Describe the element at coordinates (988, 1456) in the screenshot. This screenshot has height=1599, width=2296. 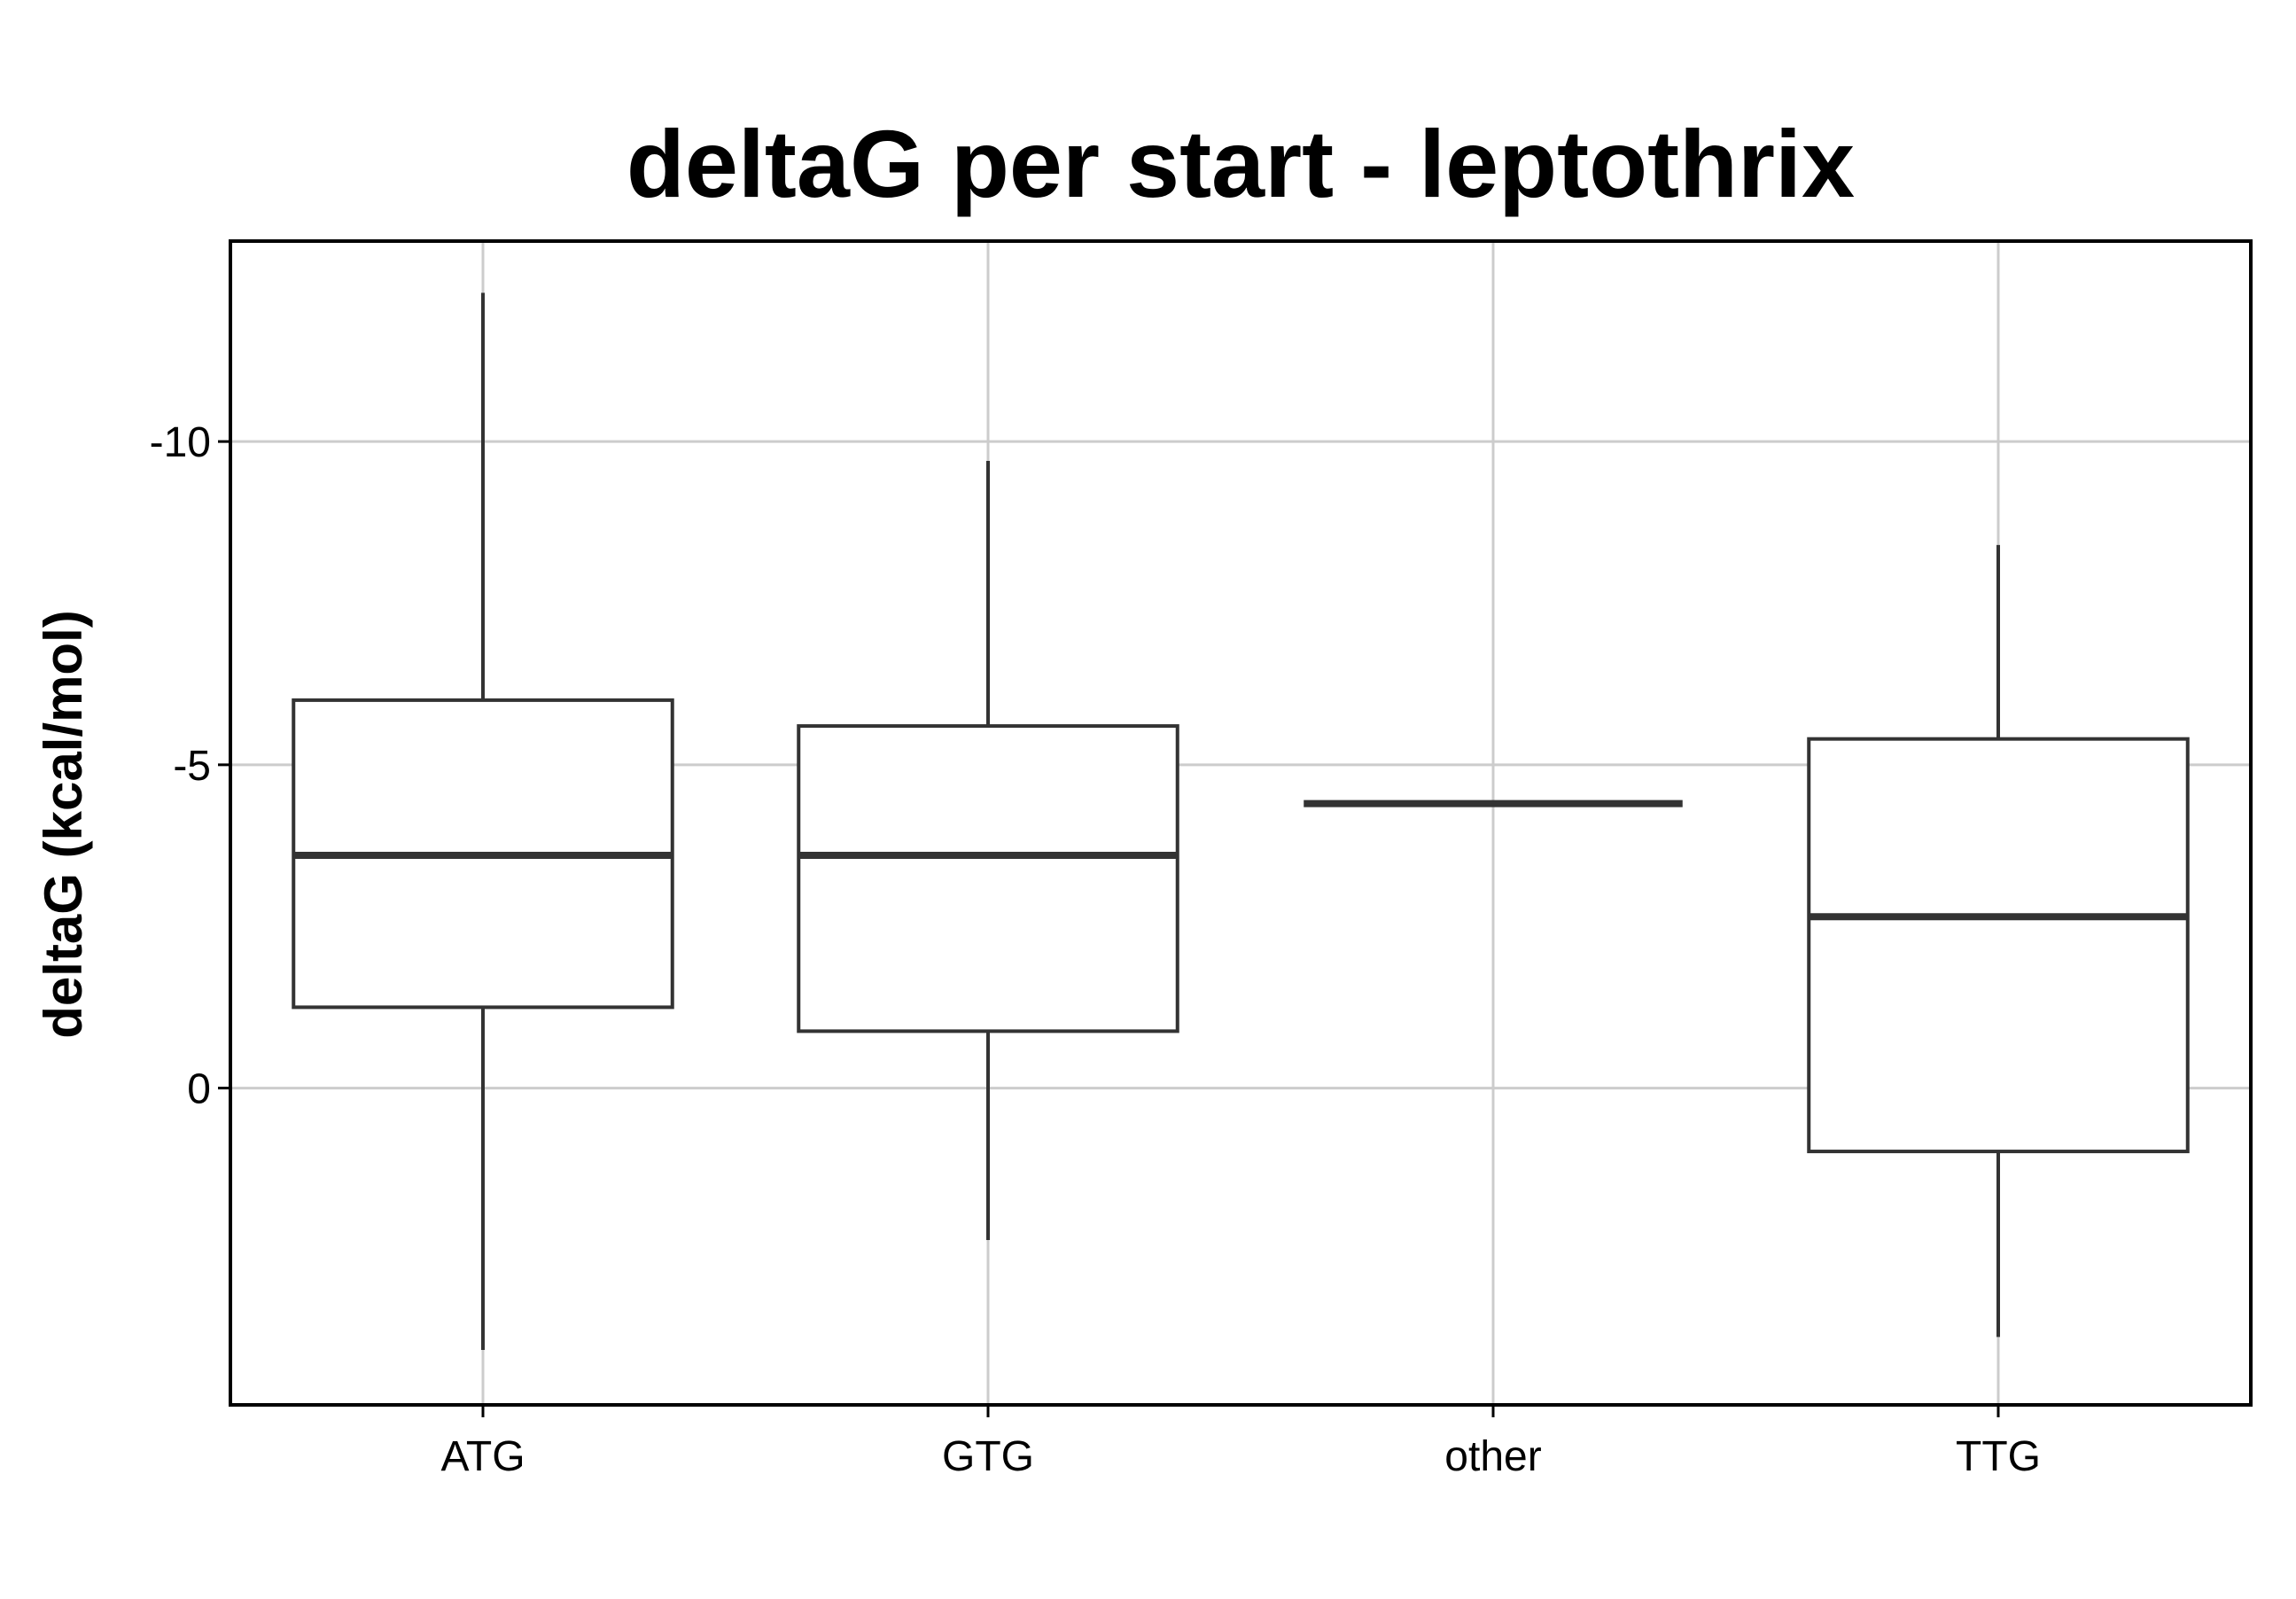
I see `x-tick-label: GTG` at that location.